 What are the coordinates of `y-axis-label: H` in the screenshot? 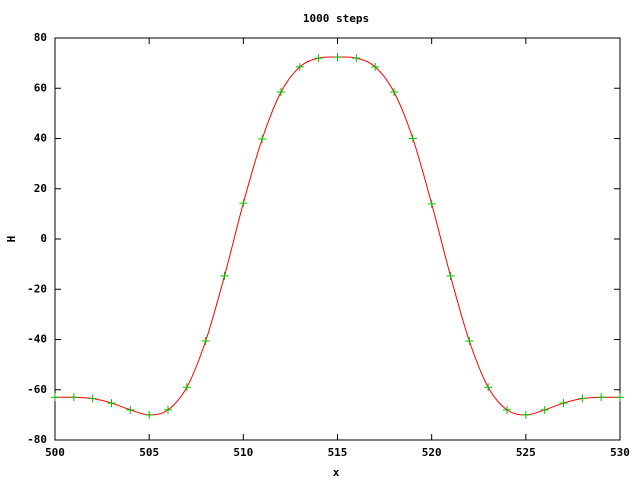 It's located at (11, 239).